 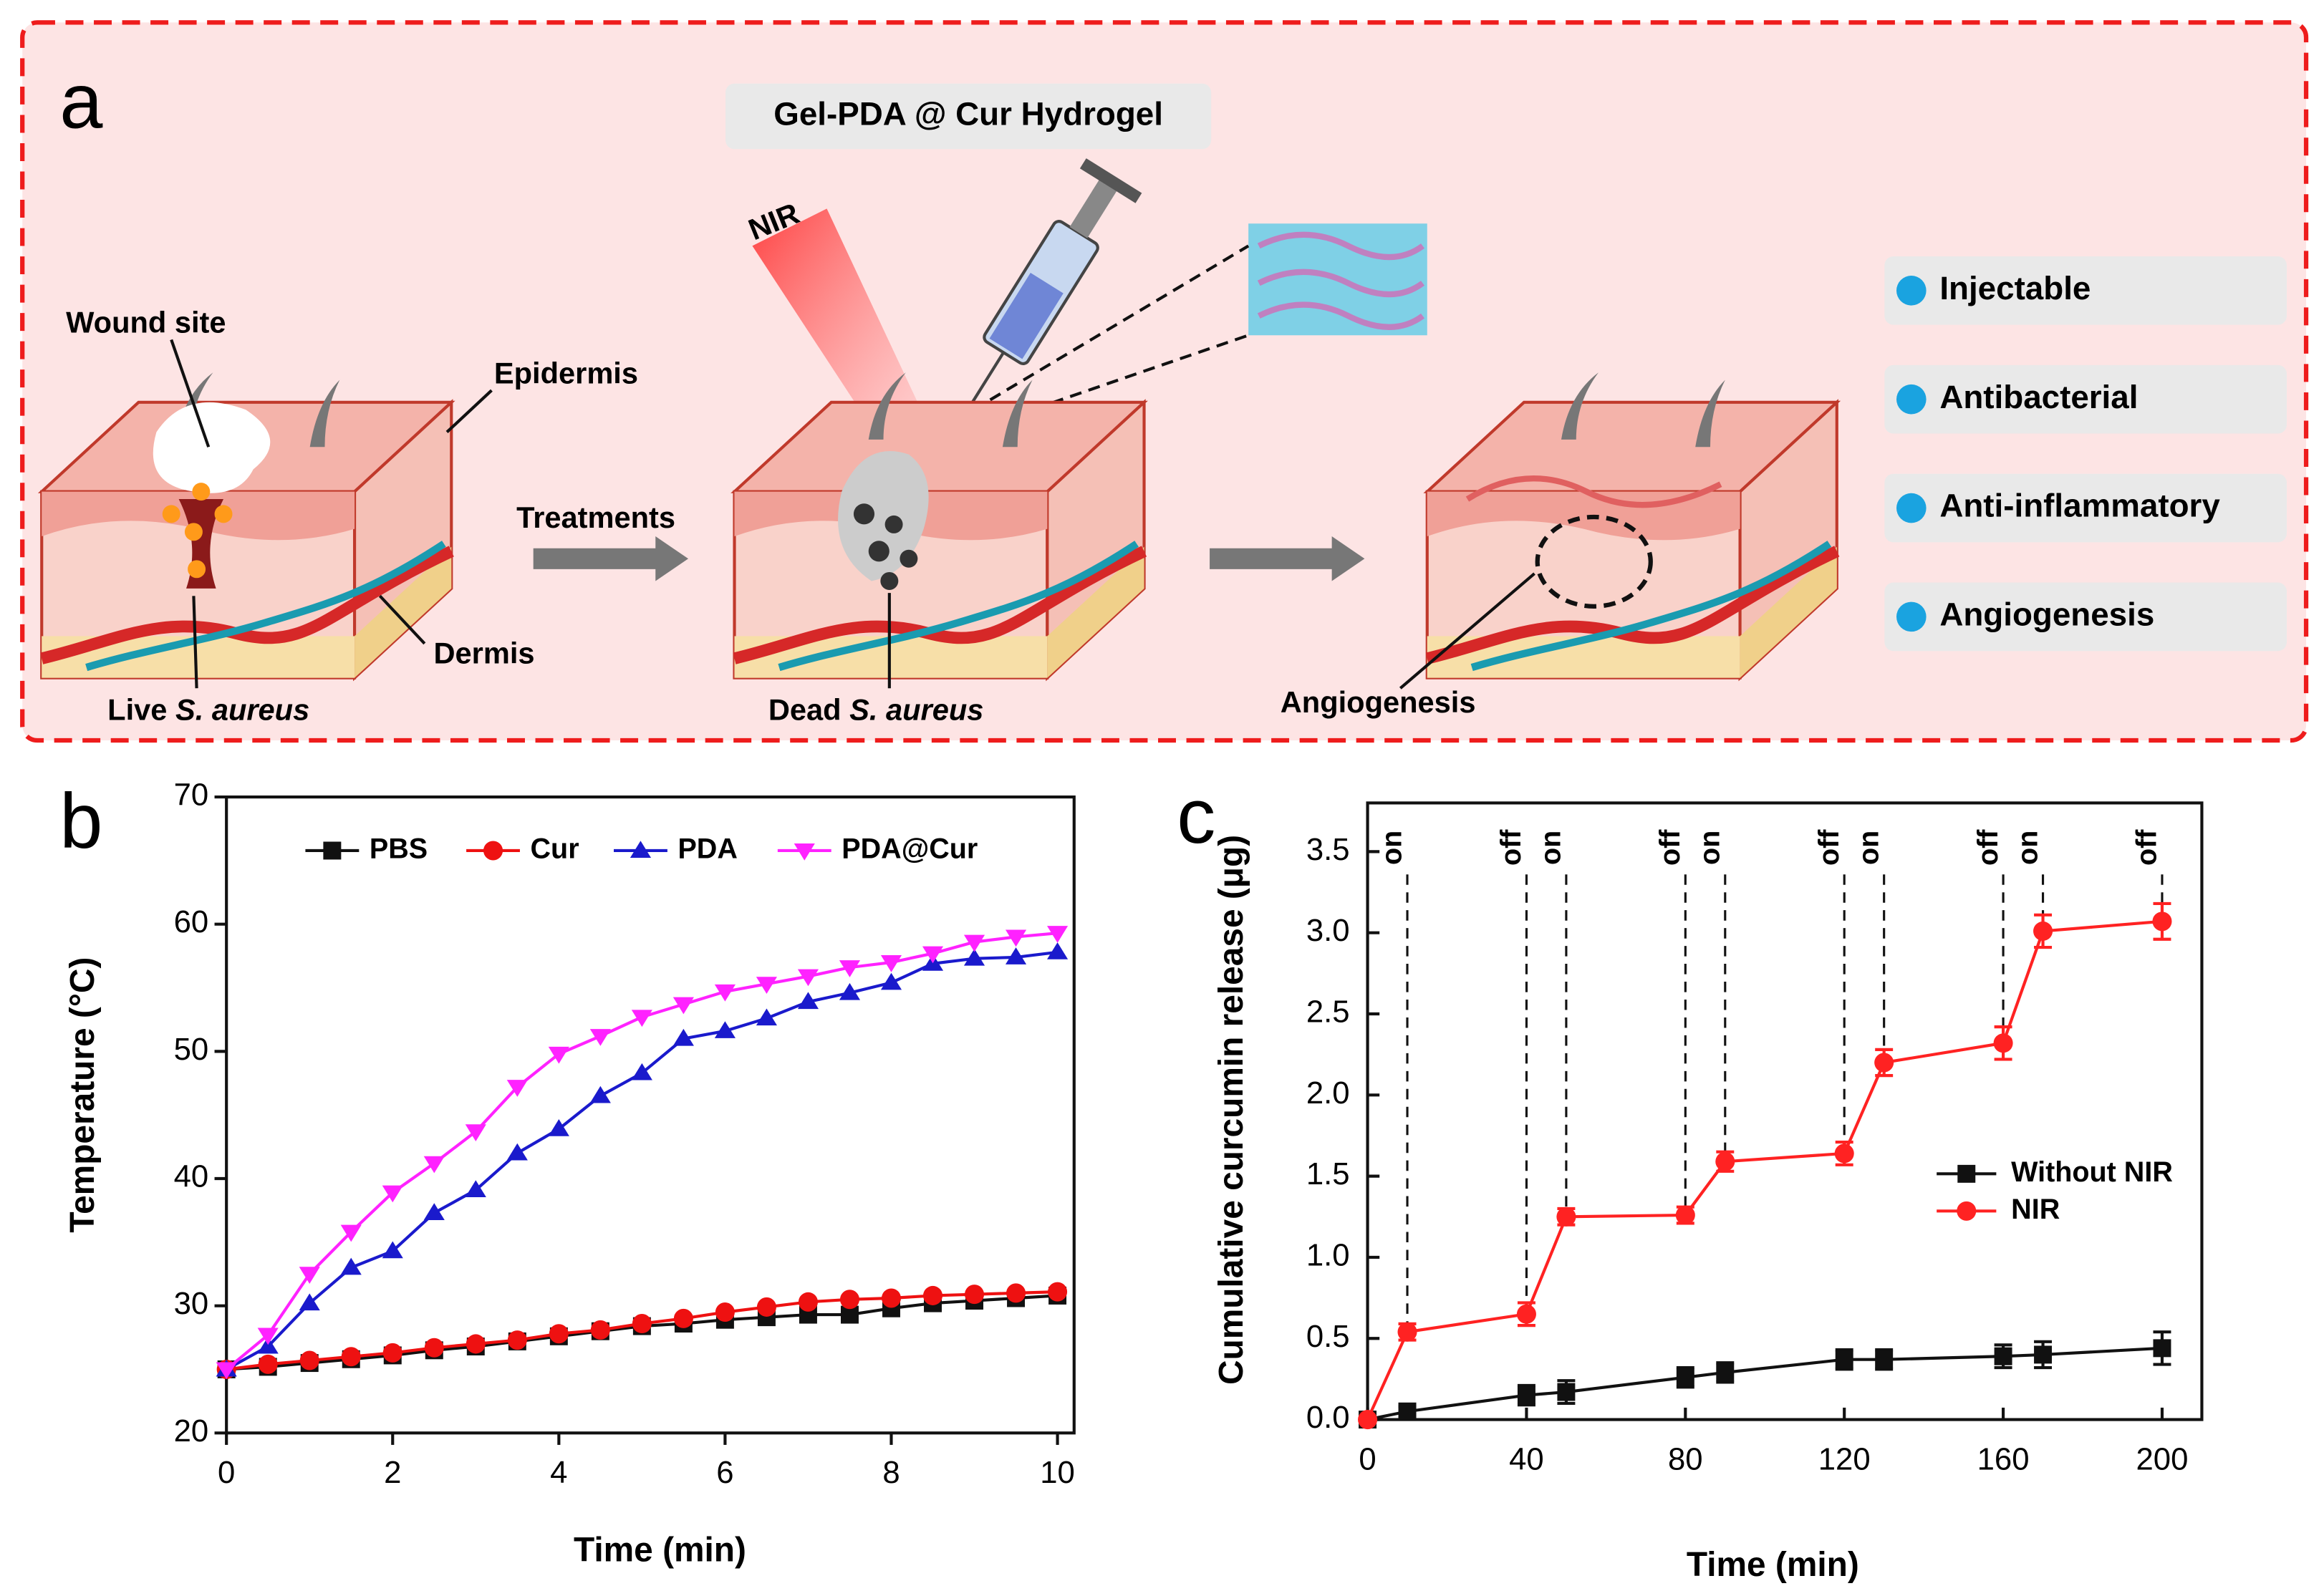 What do you see at coordinates (1527, 1458) in the screenshot?
I see `x-tick-label: 40` at bounding box center [1527, 1458].